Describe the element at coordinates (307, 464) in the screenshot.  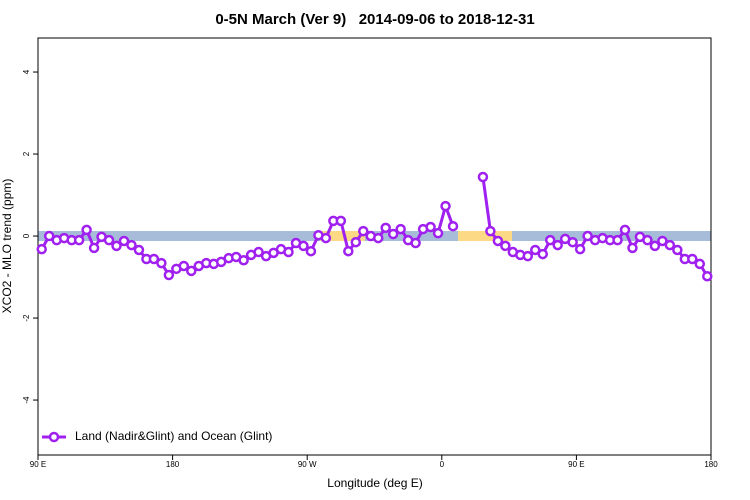
I see `x-tick-label: 90 W` at that location.